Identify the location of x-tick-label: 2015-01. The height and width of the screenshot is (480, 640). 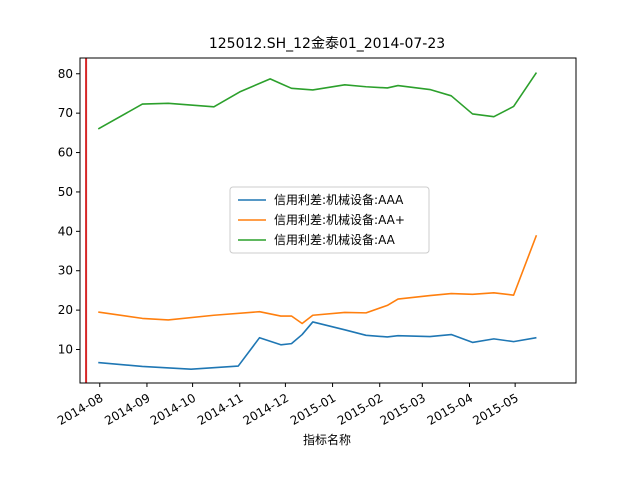
(313, 409).